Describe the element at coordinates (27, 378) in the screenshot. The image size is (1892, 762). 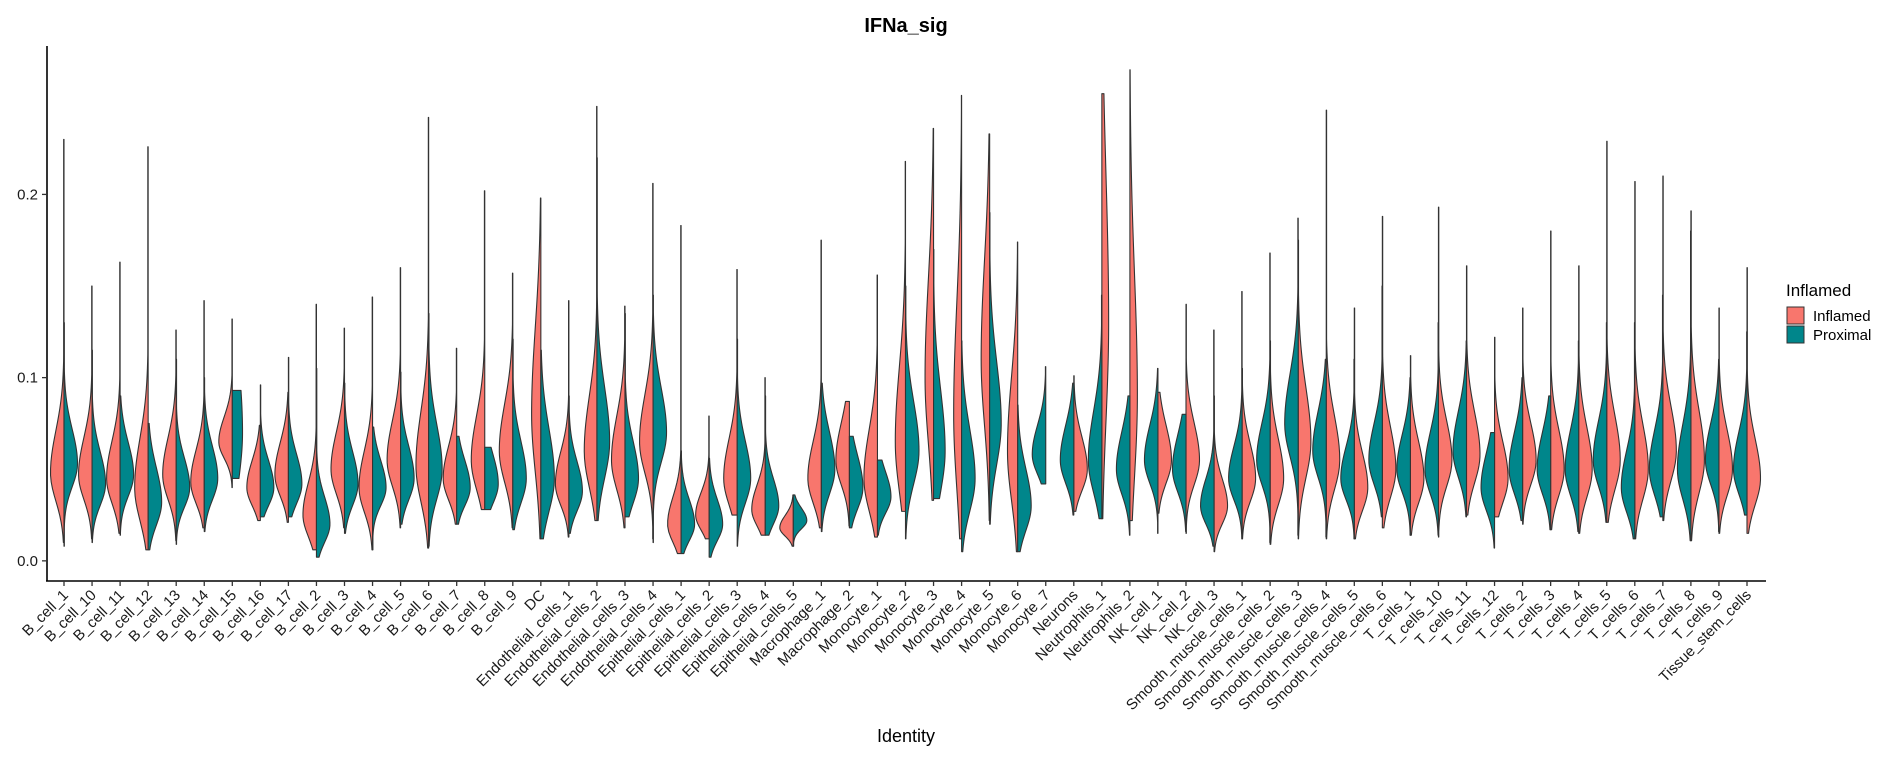
I see `y-tick-label: 0.1` at that location.